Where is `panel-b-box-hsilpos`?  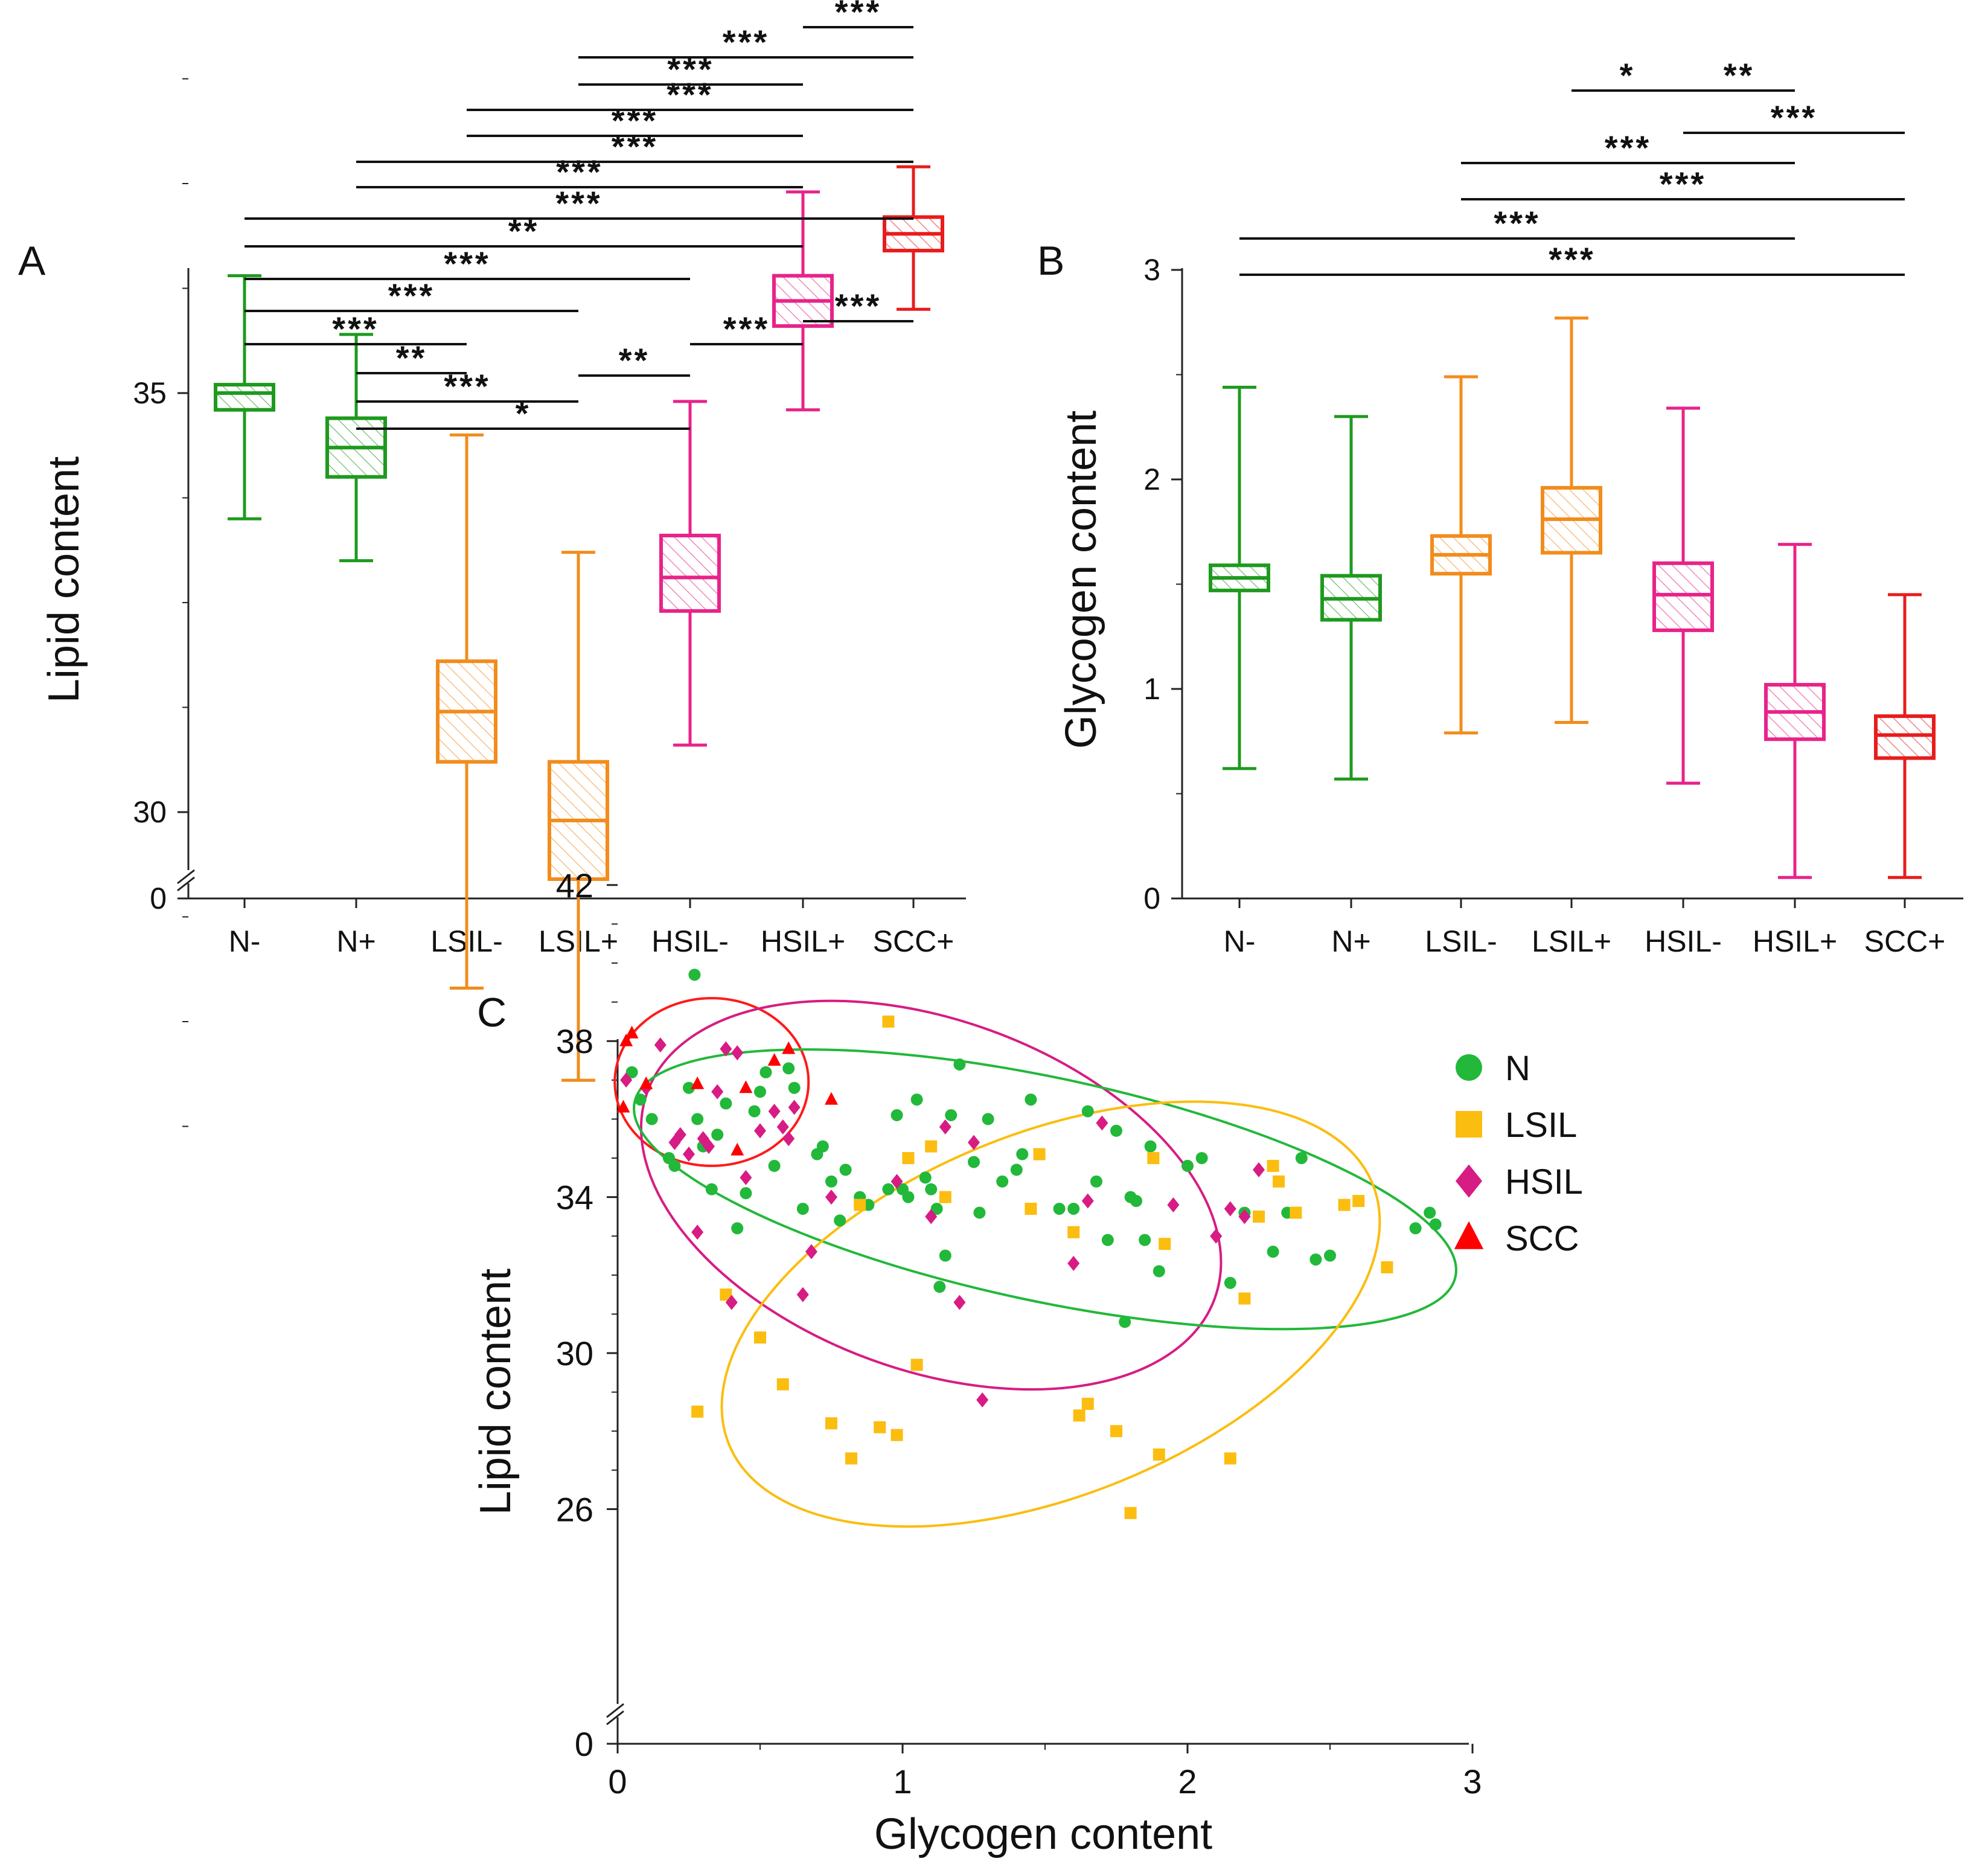
panel-b-box-hsilpos is located at coordinates (1795, 711).